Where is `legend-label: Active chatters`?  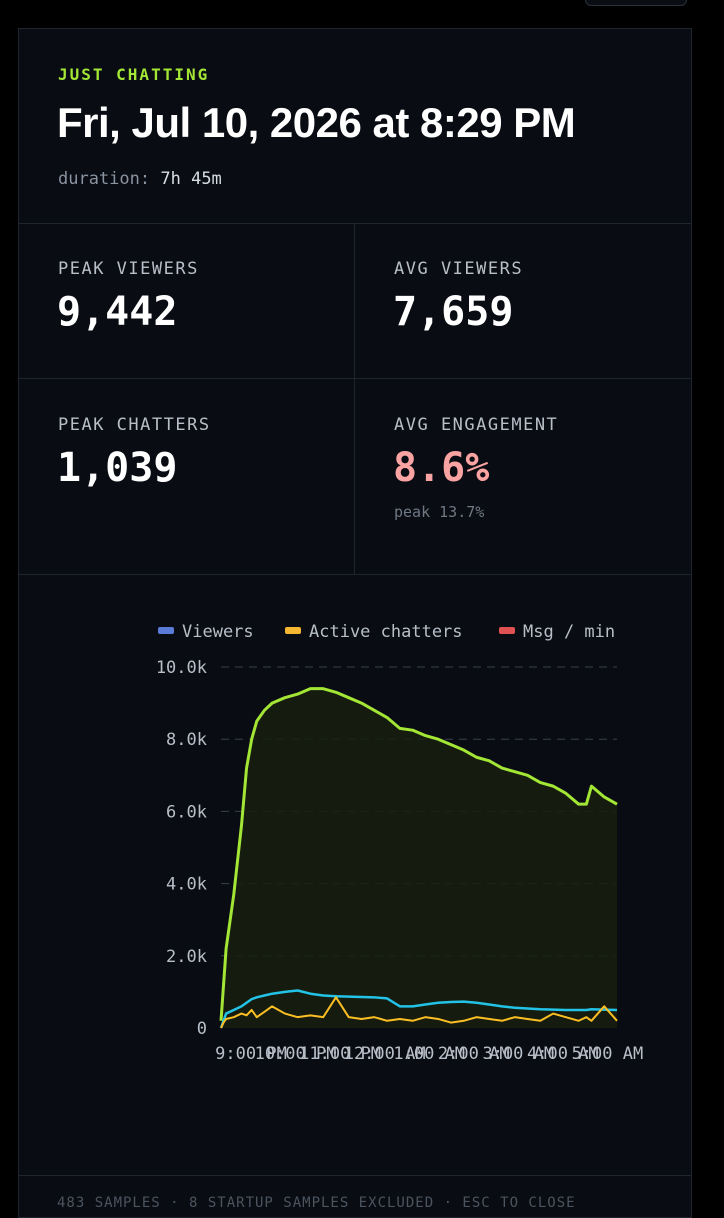
legend-label: Active chatters is located at coordinates (386, 632).